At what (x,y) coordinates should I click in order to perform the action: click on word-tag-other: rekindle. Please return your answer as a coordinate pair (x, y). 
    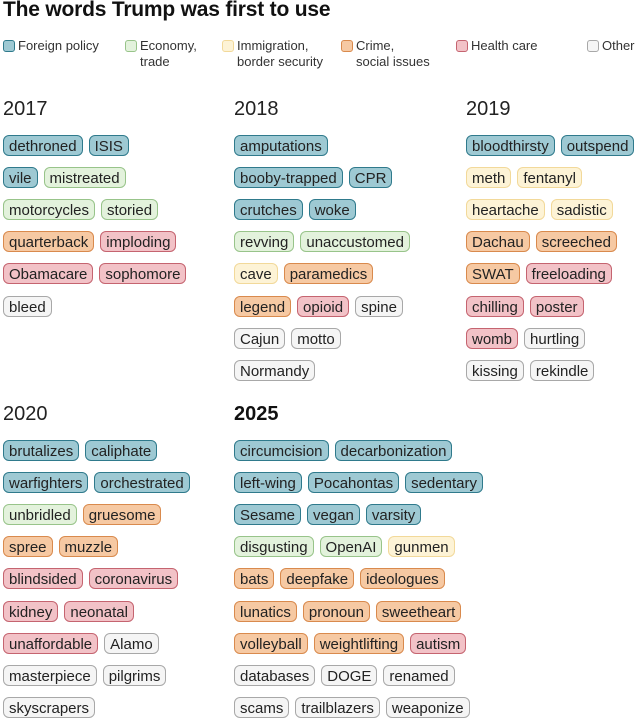
    Looking at the image, I should click on (562, 370).